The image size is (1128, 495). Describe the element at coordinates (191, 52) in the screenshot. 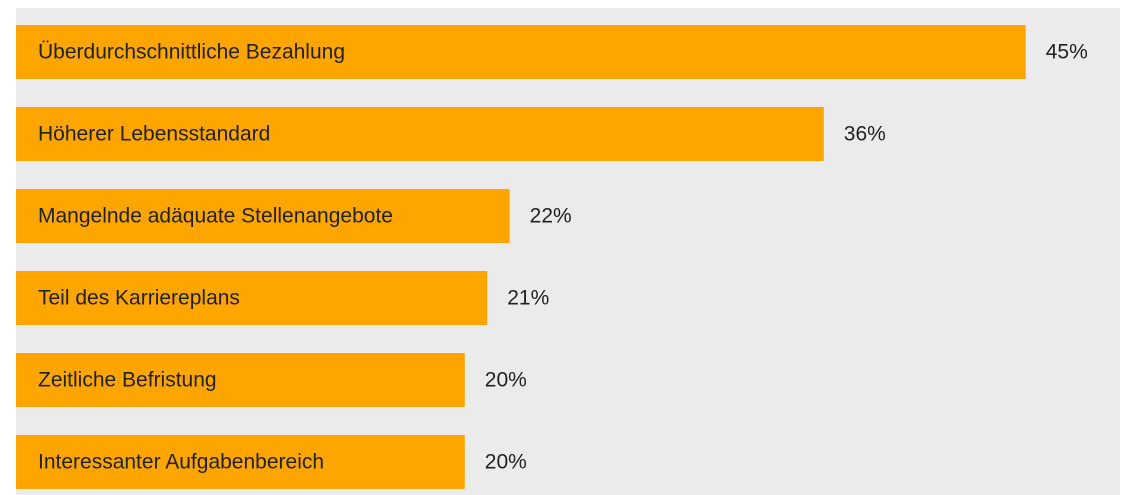

I see `category-label: Überdurchschnittliche Bezahlung` at that location.